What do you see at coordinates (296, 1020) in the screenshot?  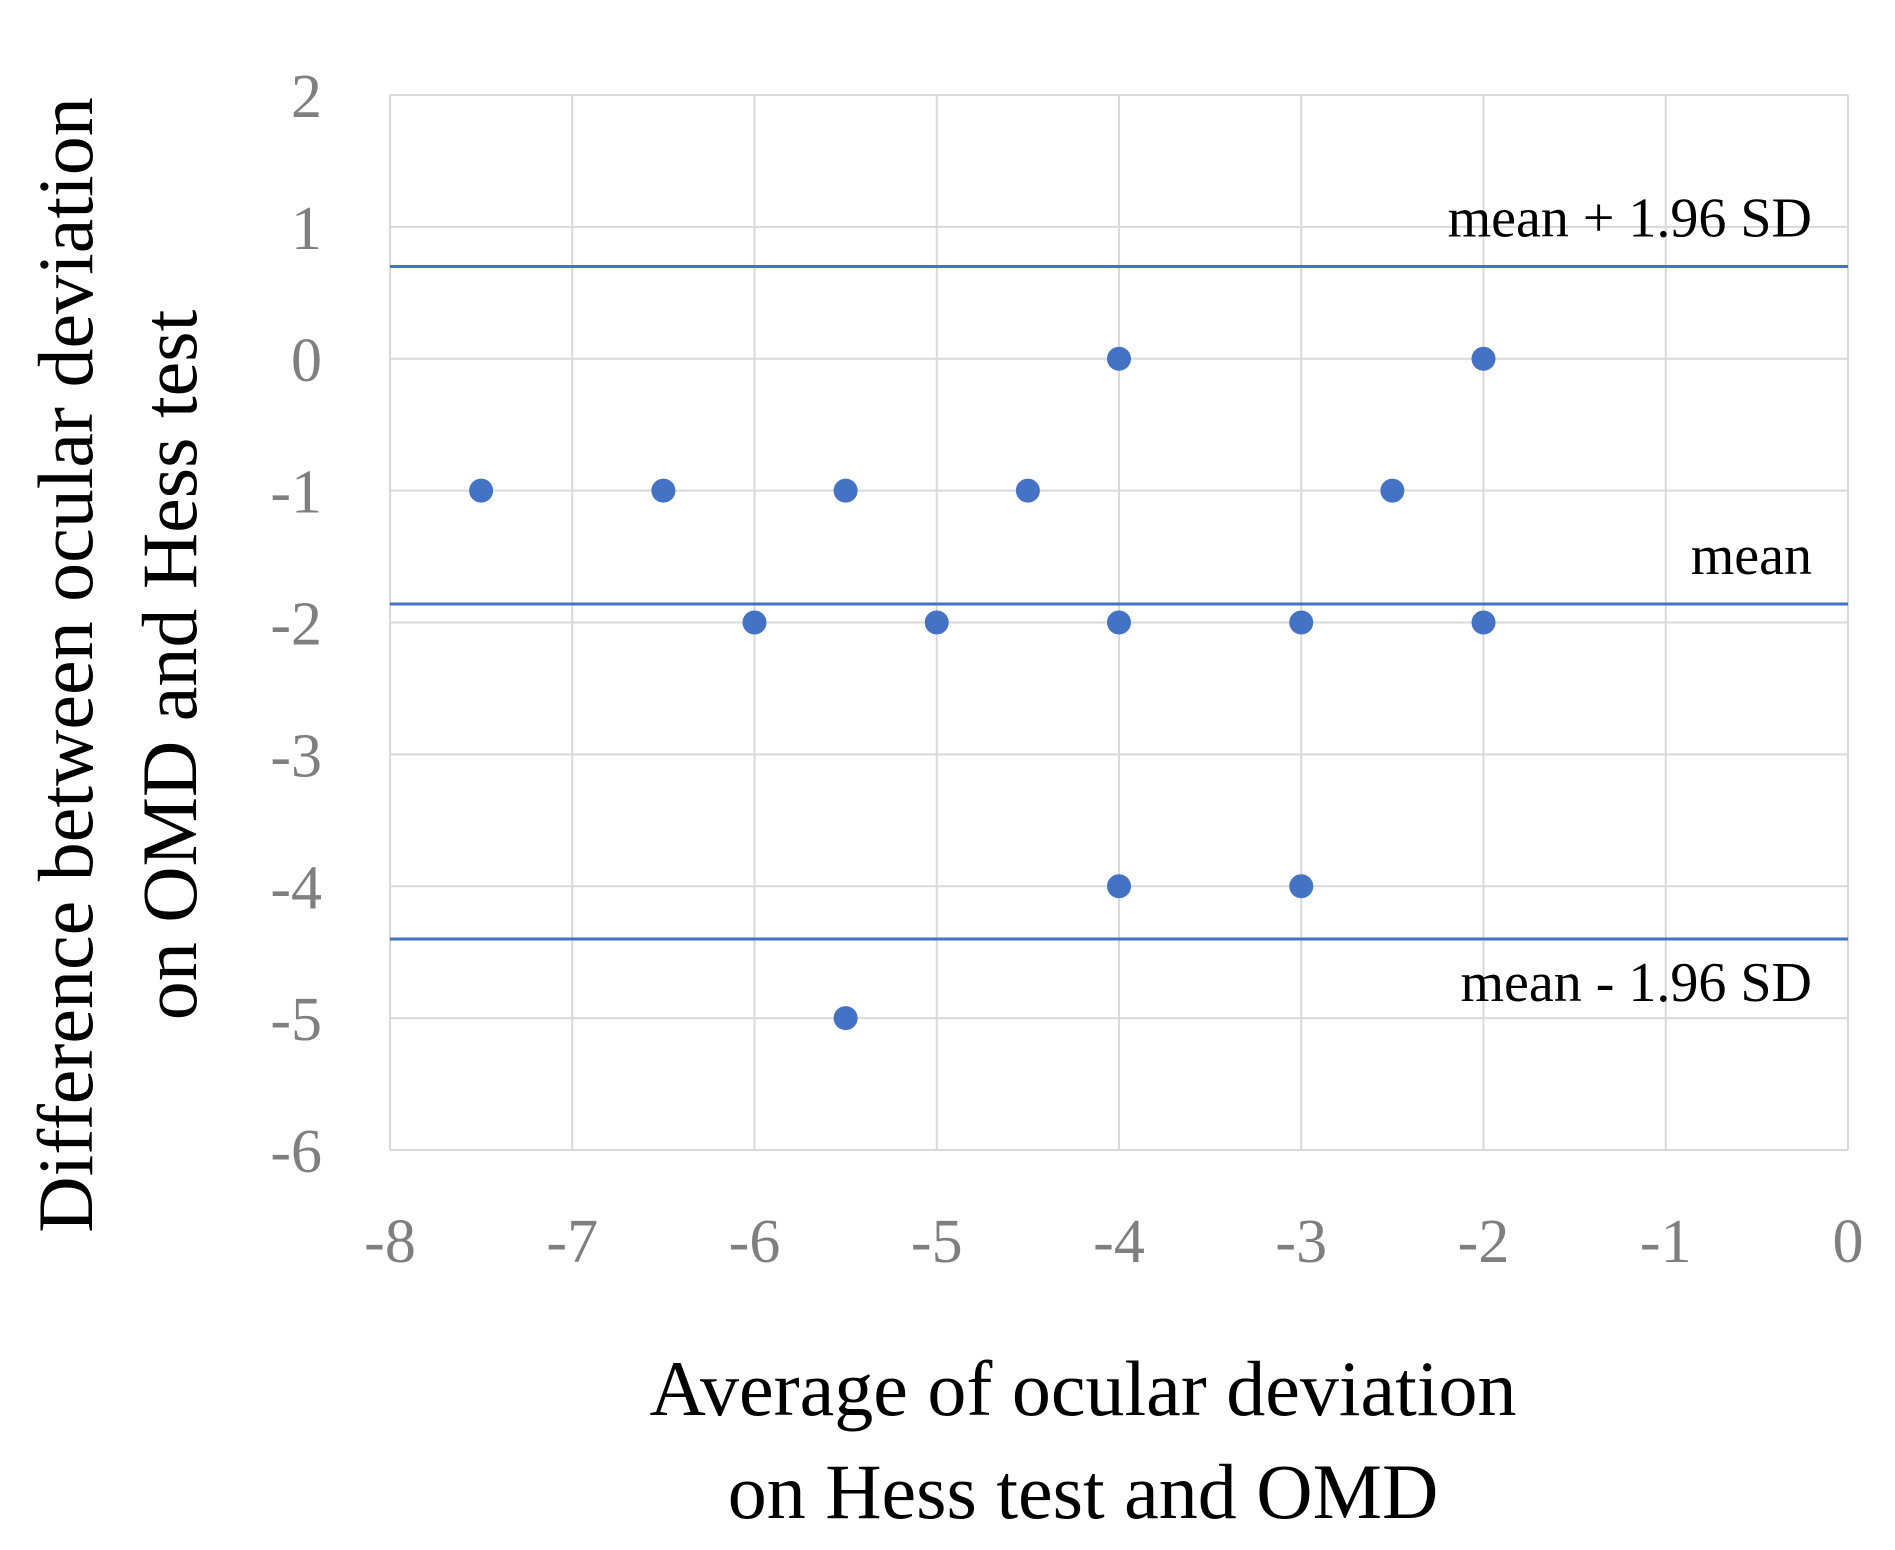 I see `y-tick-label: -5` at bounding box center [296, 1020].